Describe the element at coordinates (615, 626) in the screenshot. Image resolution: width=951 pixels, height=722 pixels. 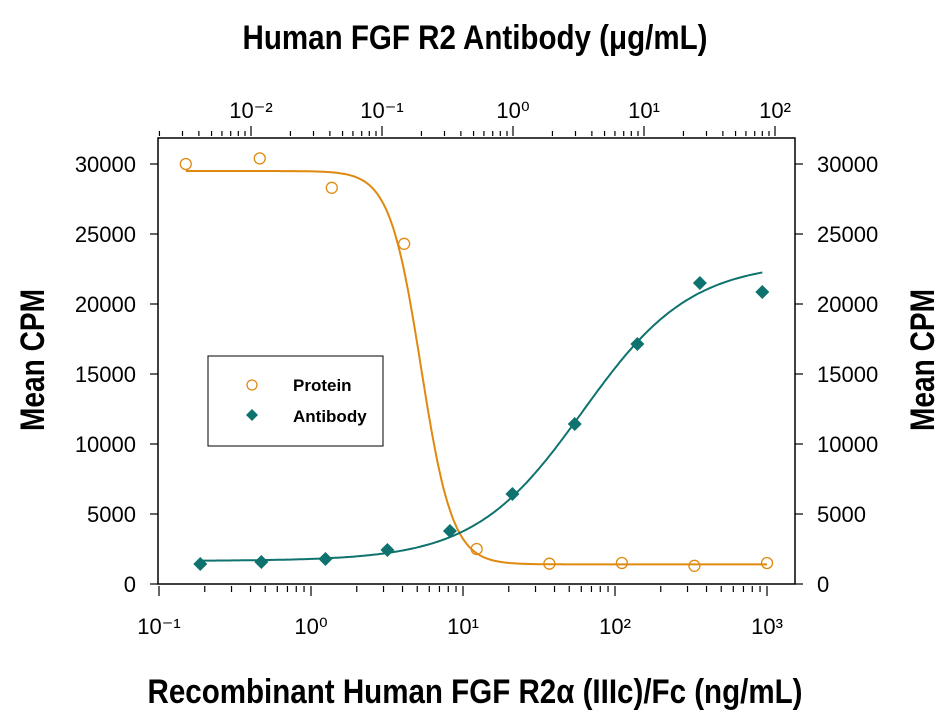
I see `bottom-tick-label: 10²` at that location.